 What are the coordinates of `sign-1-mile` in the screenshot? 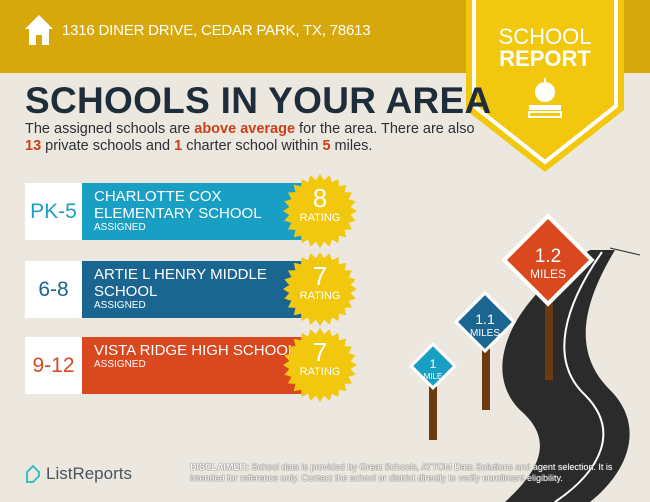 It's located at (433, 366).